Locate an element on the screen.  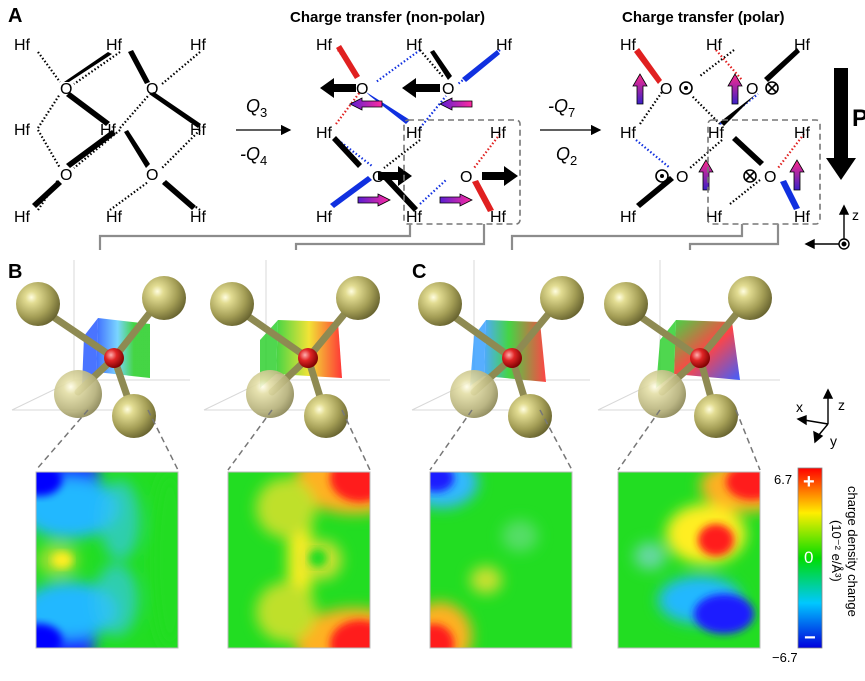
transform-arrow-2: -Q7 Q2 is located at coordinates (571, 132).